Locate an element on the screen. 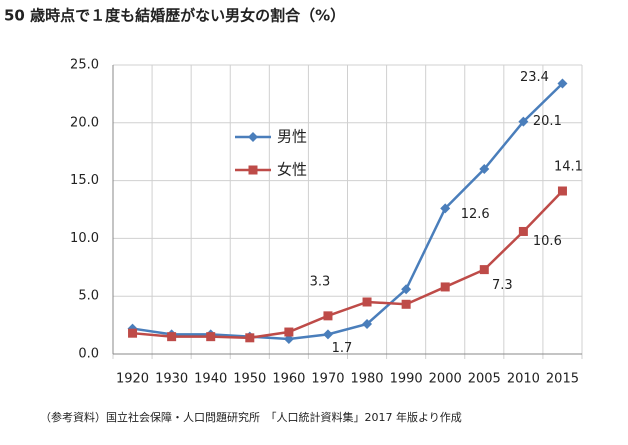 The width and height of the screenshot is (628, 445). data-label: 14.1 is located at coordinates (568, 167).